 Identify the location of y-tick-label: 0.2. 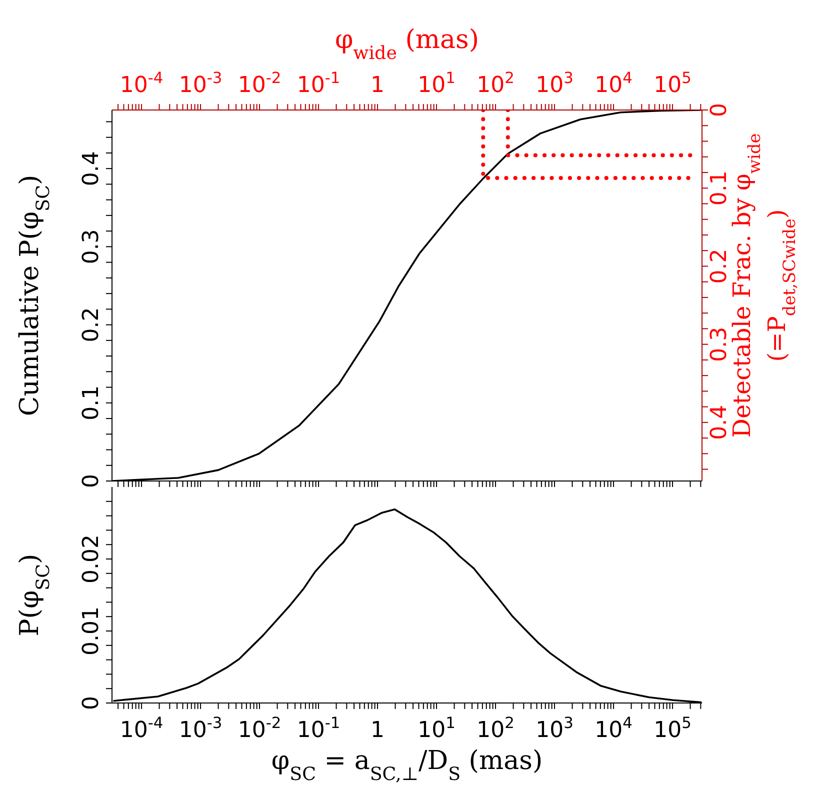
(91, 324).